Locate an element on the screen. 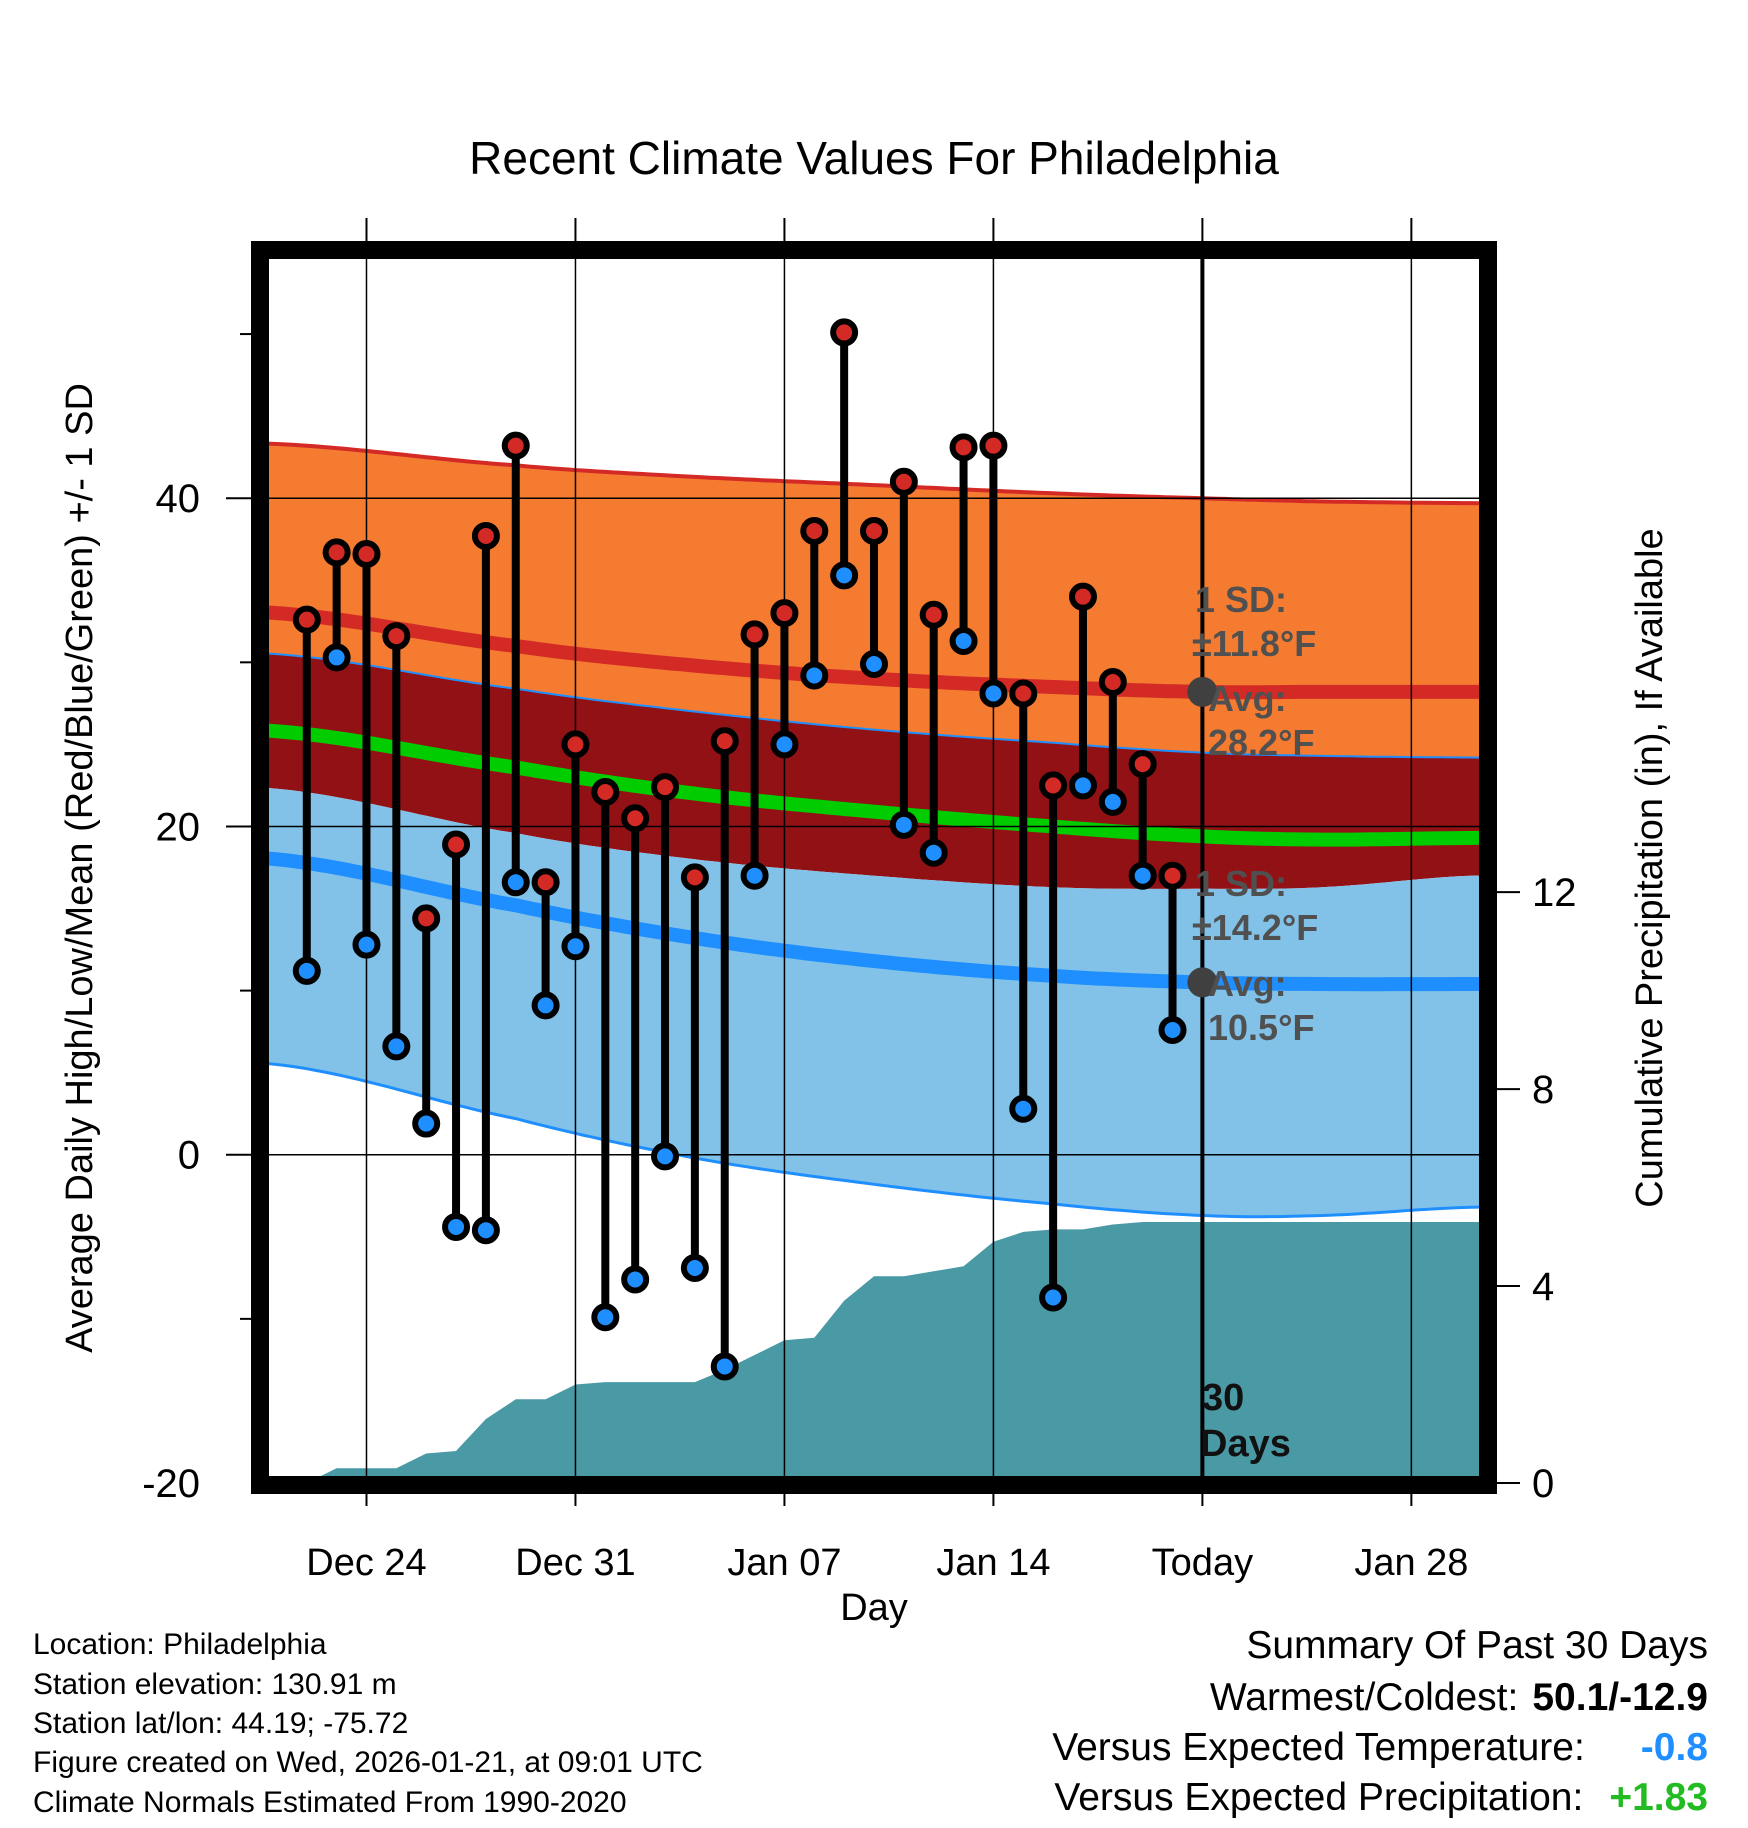  summary-temp: Versus Expected Temperature: -0.8 is located at coordinates (1380, 1748).